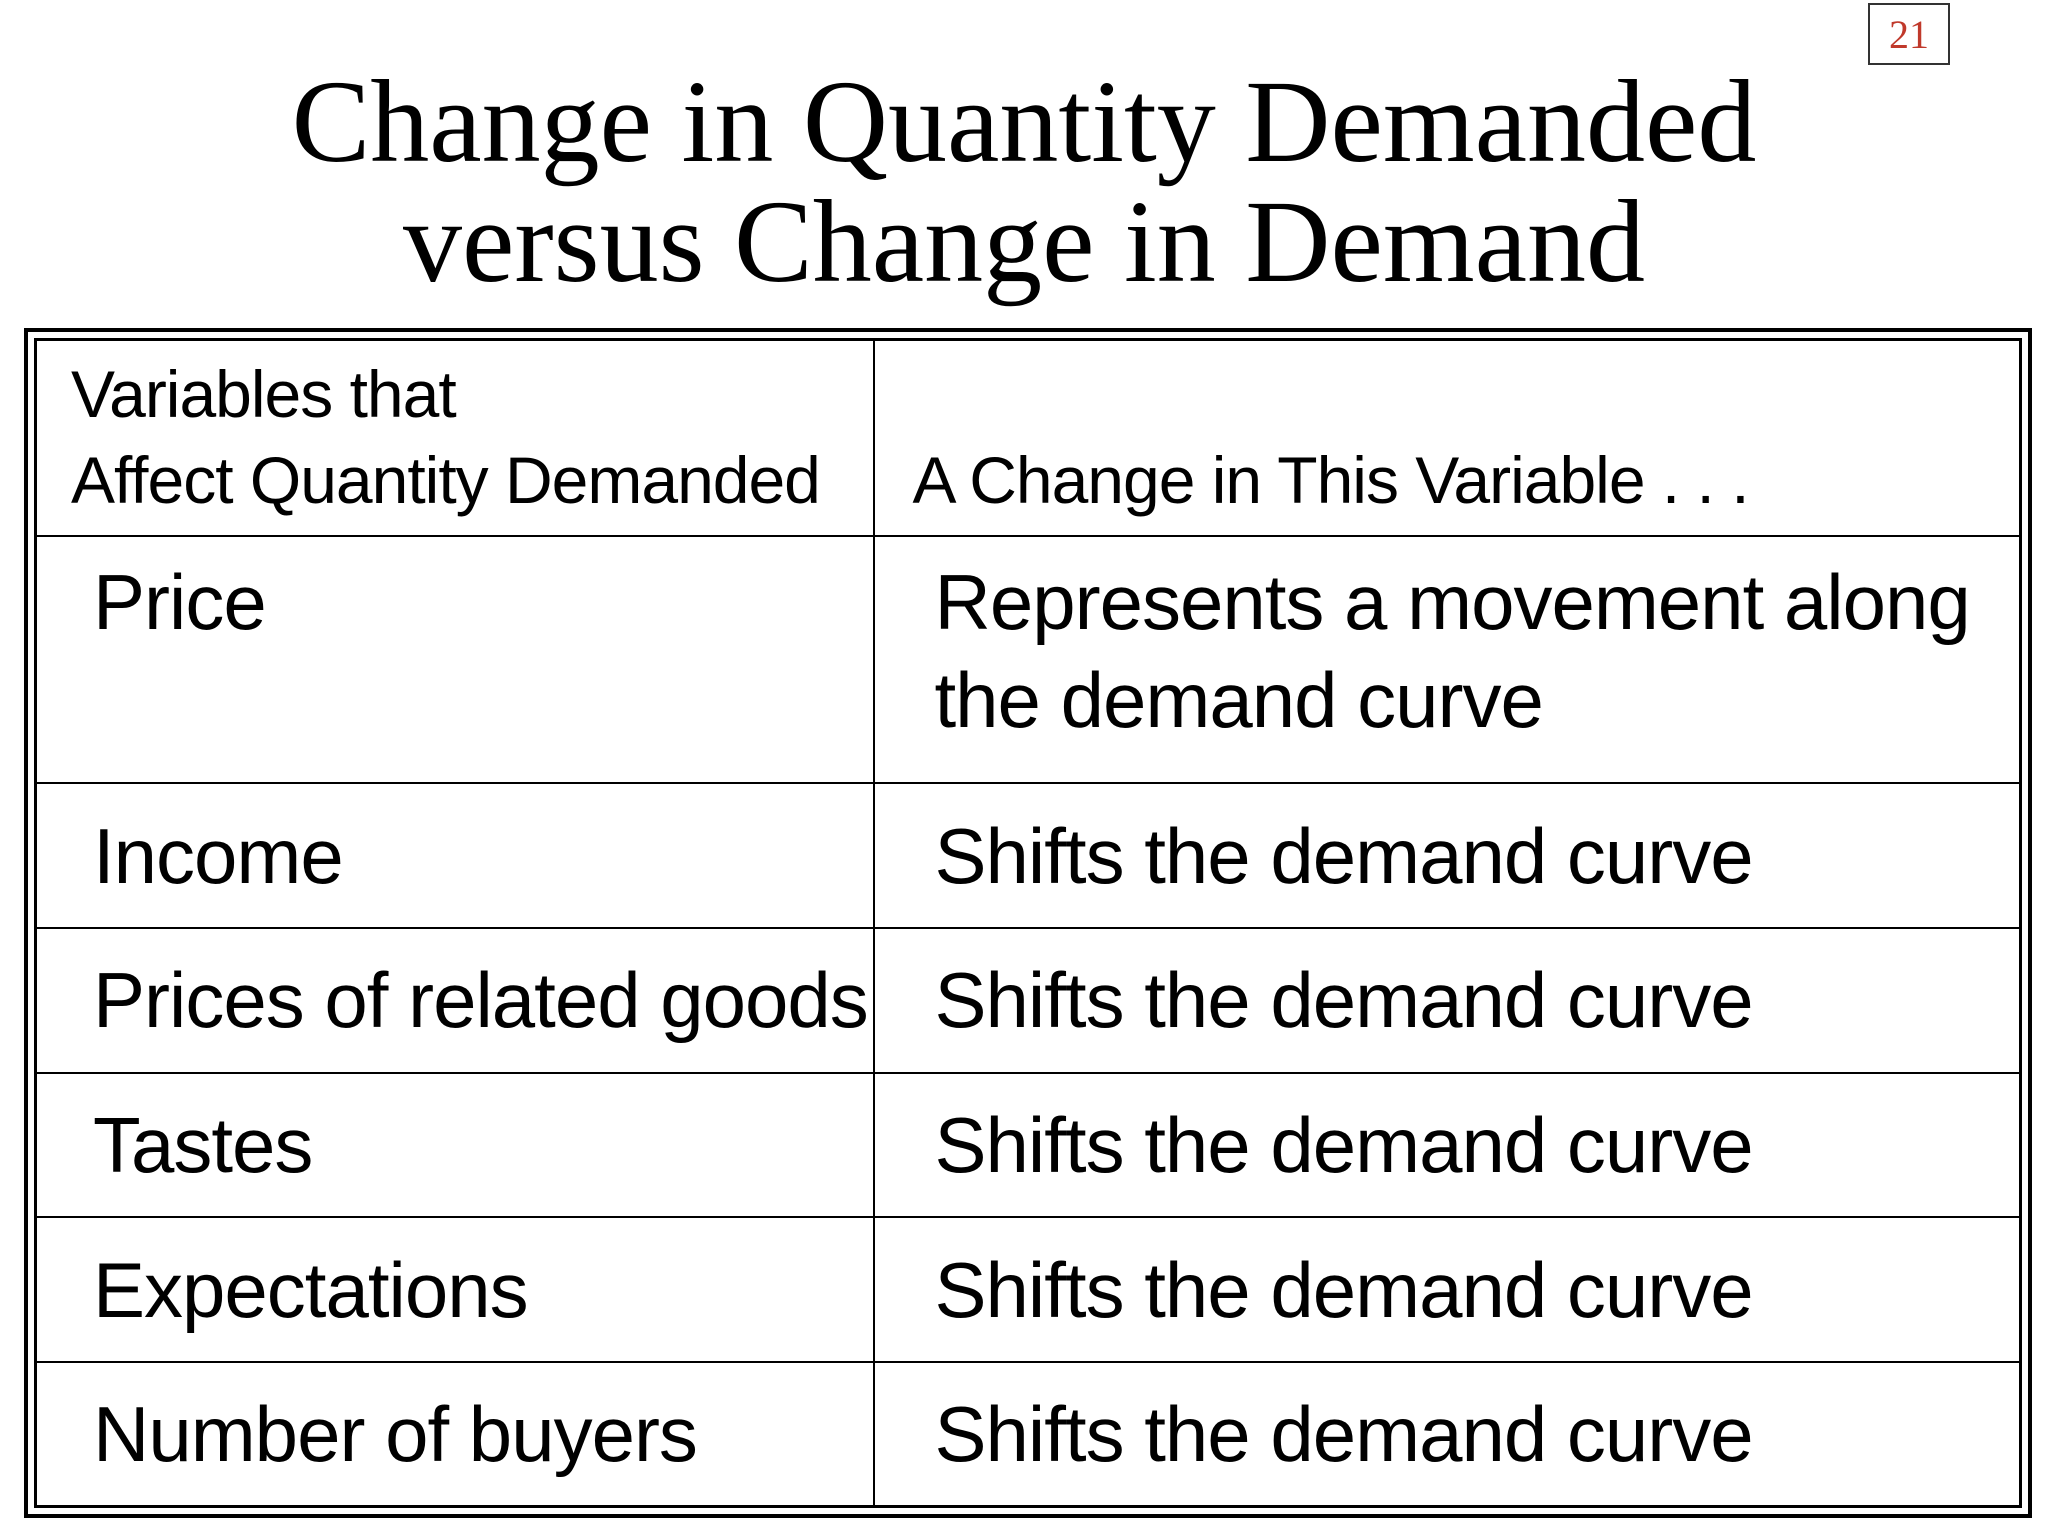 The height and width of the screenshot is (1536, 2048). What do you see at coordinates (454, 1145) in the screenshot?
I see `variable-cell: Tastes` at bounding box center [454, 1145].